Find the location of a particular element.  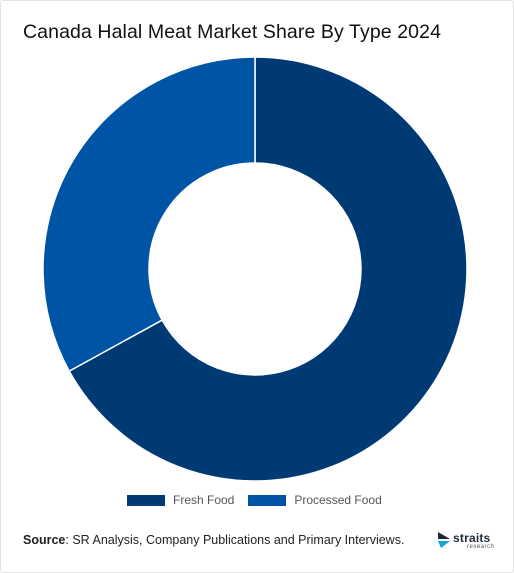

source-label: Source is located at coordinates (44, 540).